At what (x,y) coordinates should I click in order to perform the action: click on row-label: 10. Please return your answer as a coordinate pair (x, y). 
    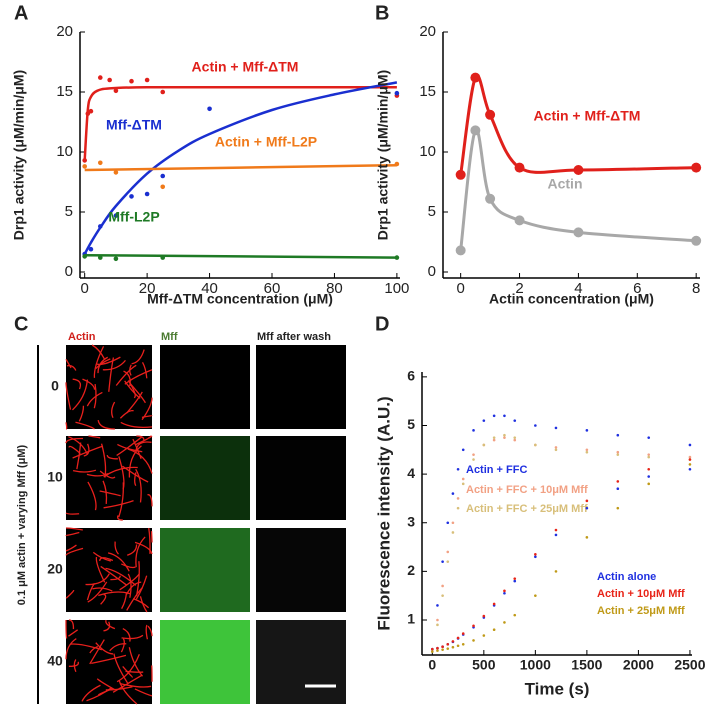
    Looking at the image, I should click on (55, 477).